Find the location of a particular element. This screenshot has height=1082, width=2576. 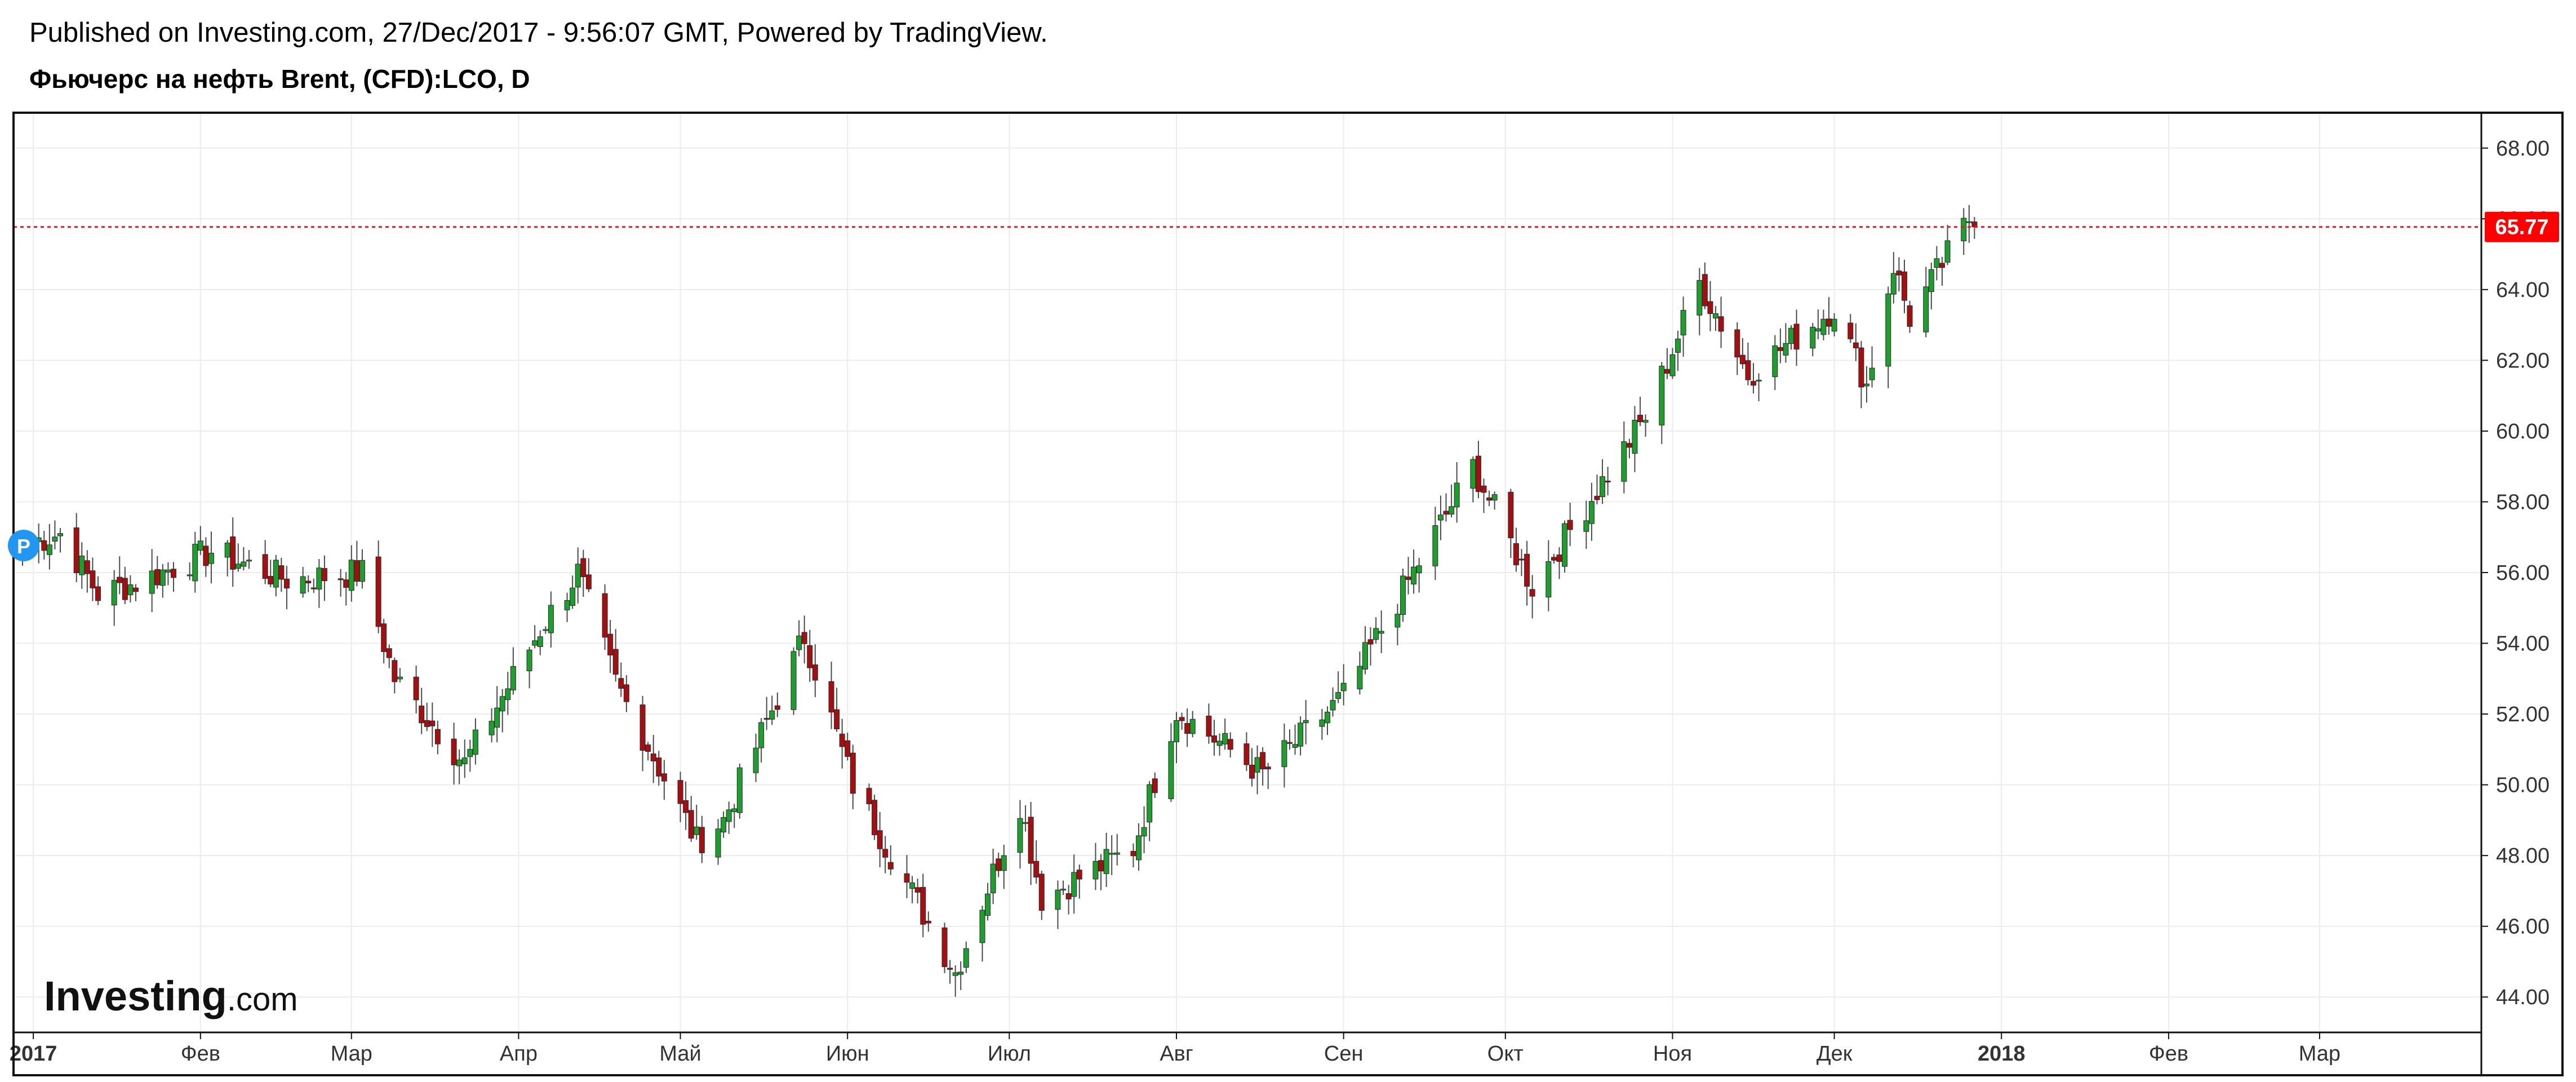

y-tick-label: 60.00 is located at coordinates (2523, 432).